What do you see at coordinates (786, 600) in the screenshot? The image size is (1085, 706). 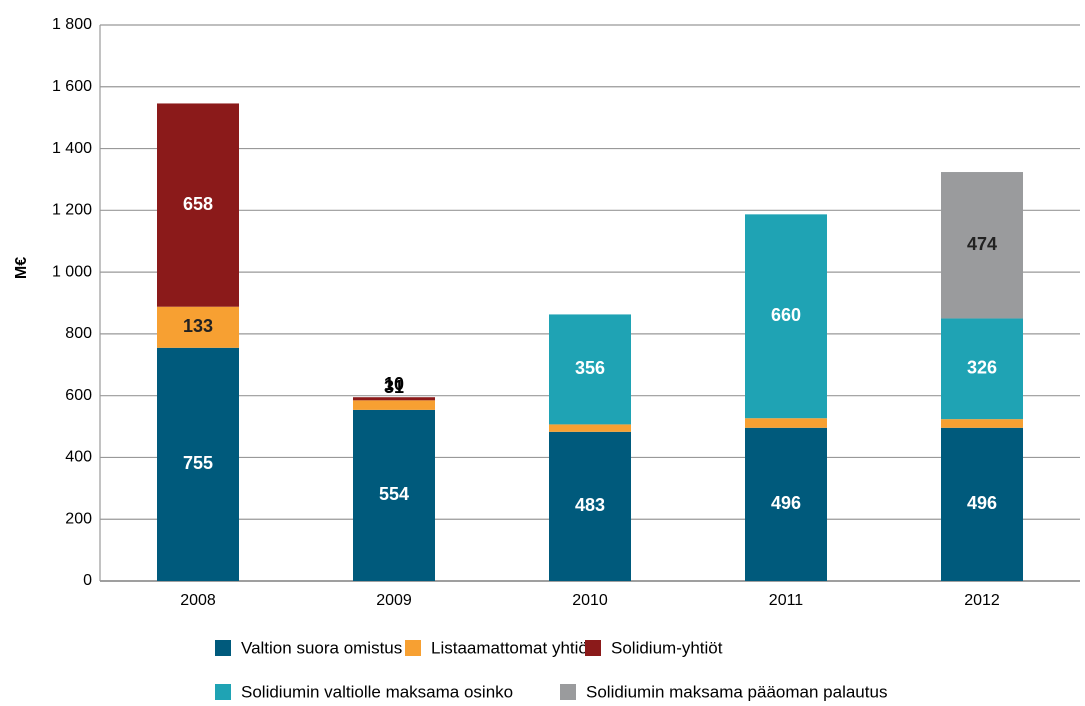 I see `x-tick-label: 2011` at bounding box center [786, 600].